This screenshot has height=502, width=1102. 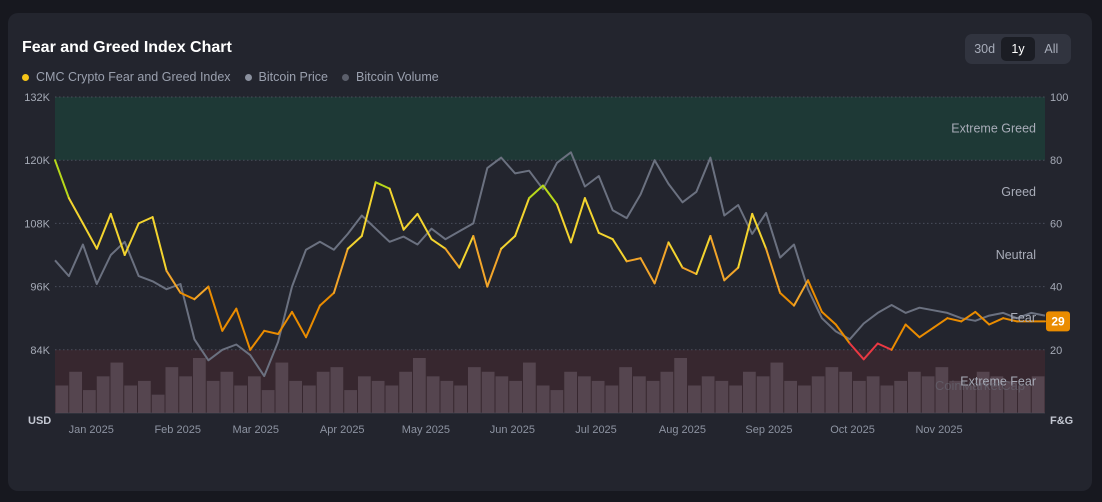 I want to click on legend-item-bitcoin-price: Bitcoin Price, so click(x=286, y=77).